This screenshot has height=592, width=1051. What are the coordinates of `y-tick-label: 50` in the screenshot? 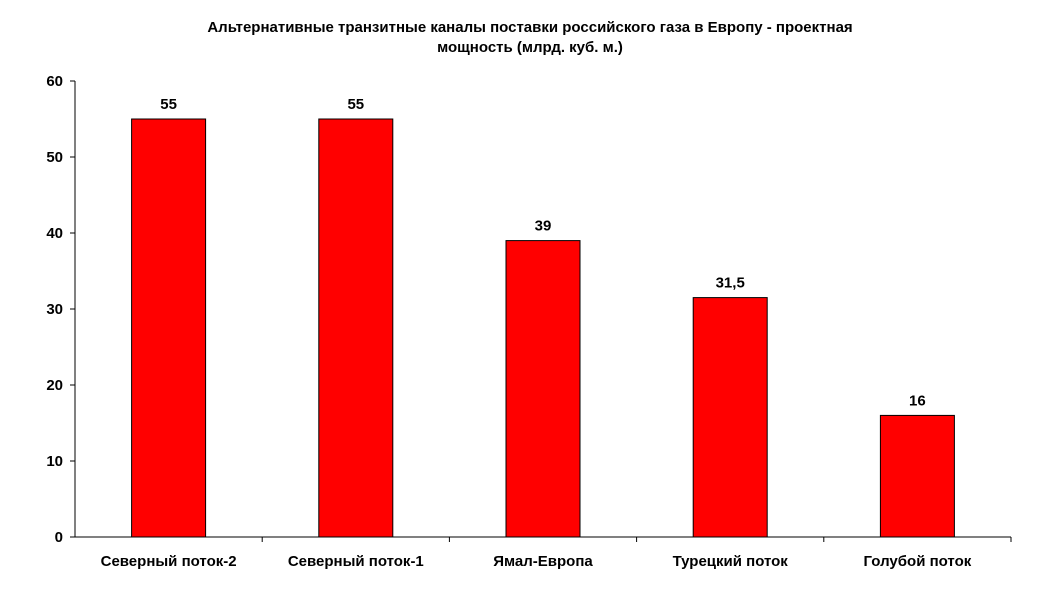 It's located at (54, 157).